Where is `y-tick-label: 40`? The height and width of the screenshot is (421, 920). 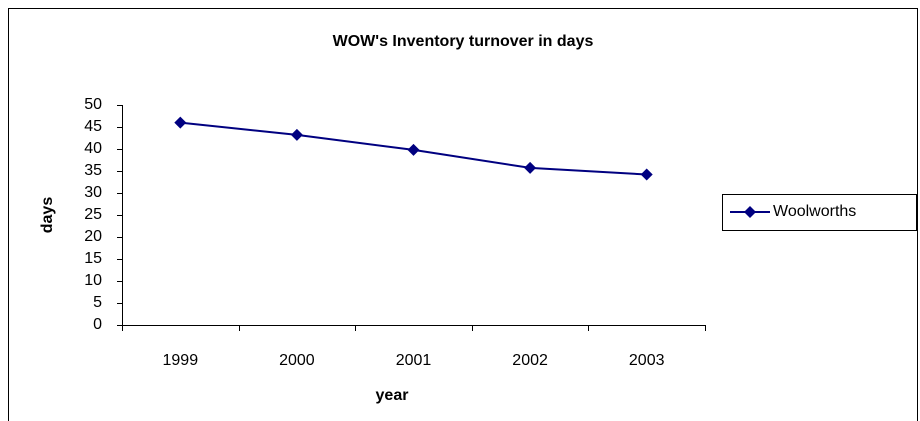 y-tick-label: 40 is located at coordinates (93, 148).